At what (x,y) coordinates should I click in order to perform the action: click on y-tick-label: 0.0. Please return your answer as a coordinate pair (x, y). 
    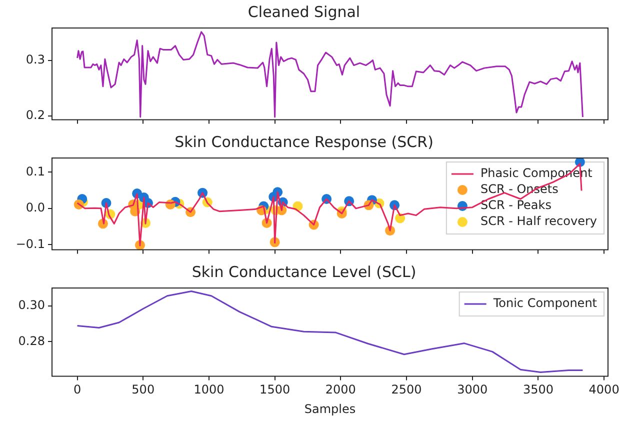
    Looking at the image, I should click on (35, 207).